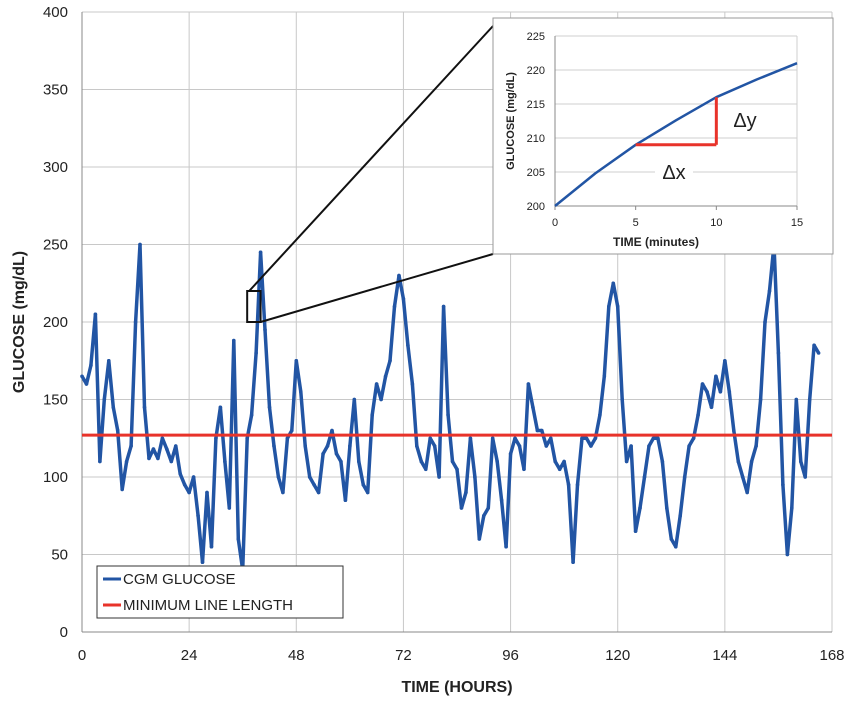 The width and height of the screenshot is (846, 703). What do you see at coordinates (510, 655) in the screenshot?
I see `main-x-tick-label: 96` at bounding box center [510, 655].